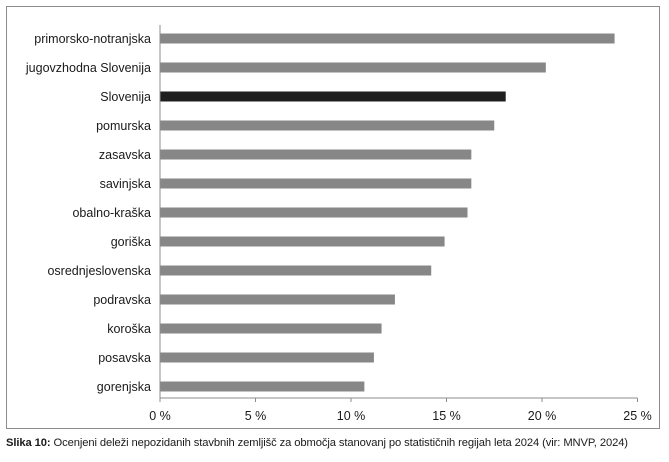 Image resolution: width=669 pixels, height=462 pixels. What do you see at coordinates (256, 416) in the screenshot?
I see `x-tick-label: 5 %` at bounding box center [256, 416].